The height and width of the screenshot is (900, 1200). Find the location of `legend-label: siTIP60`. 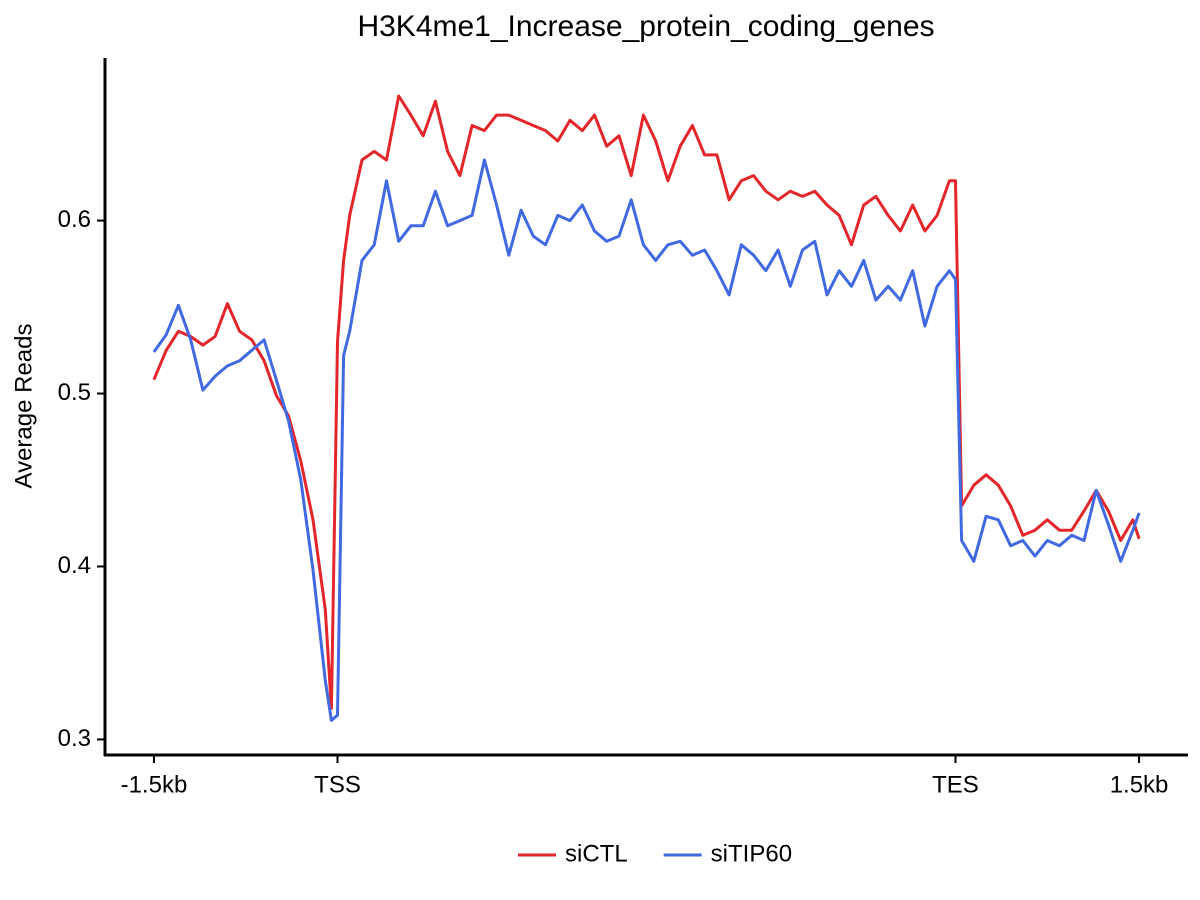

legend-label: siTIP60 is located at coordinates (751, 853).